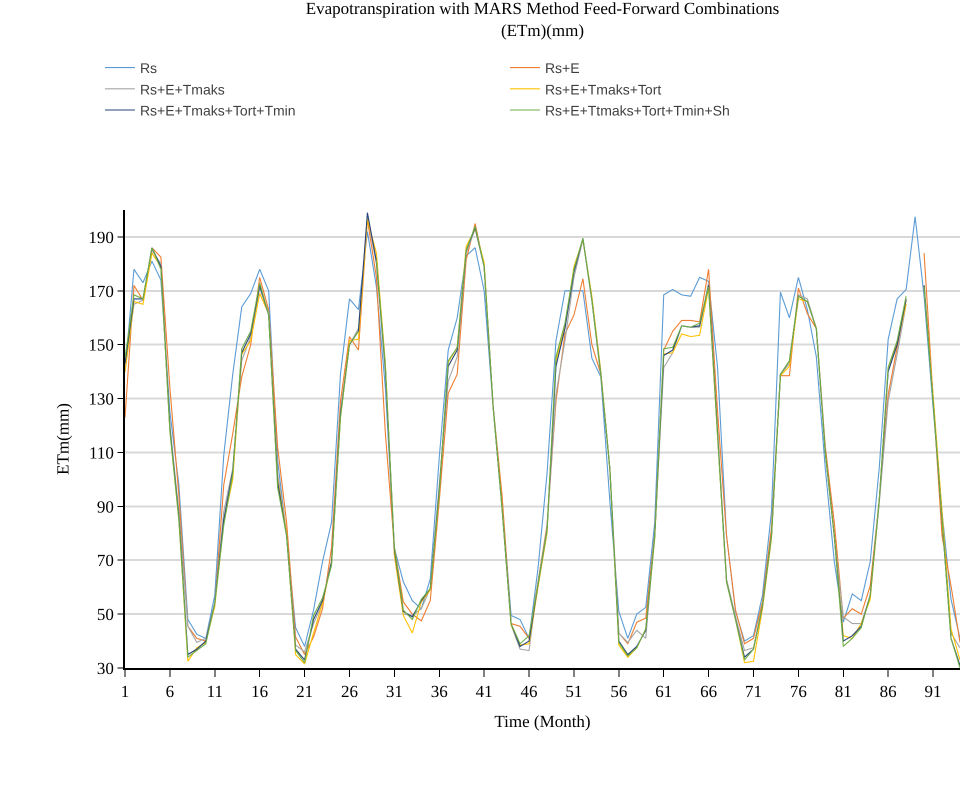 This screenshot has width=979, height=791. Describe the element at coordinates (798, 692) in the screenshot. I see `x-tick-label: 76` at that location.